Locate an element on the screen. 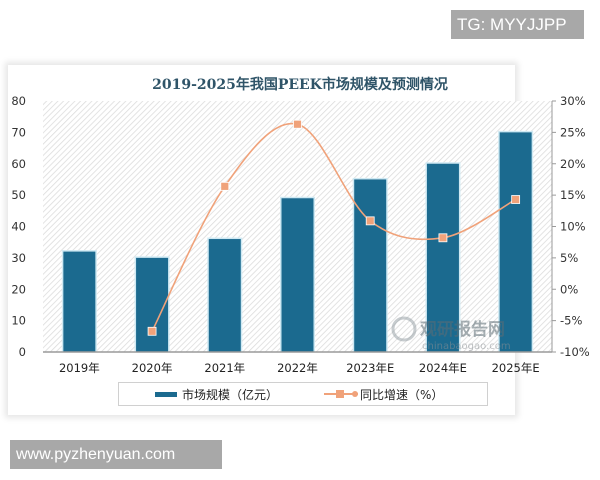 The width and height of the screenshot is (600, 480). svg-text: 0 is located at coordinates (22, 352).